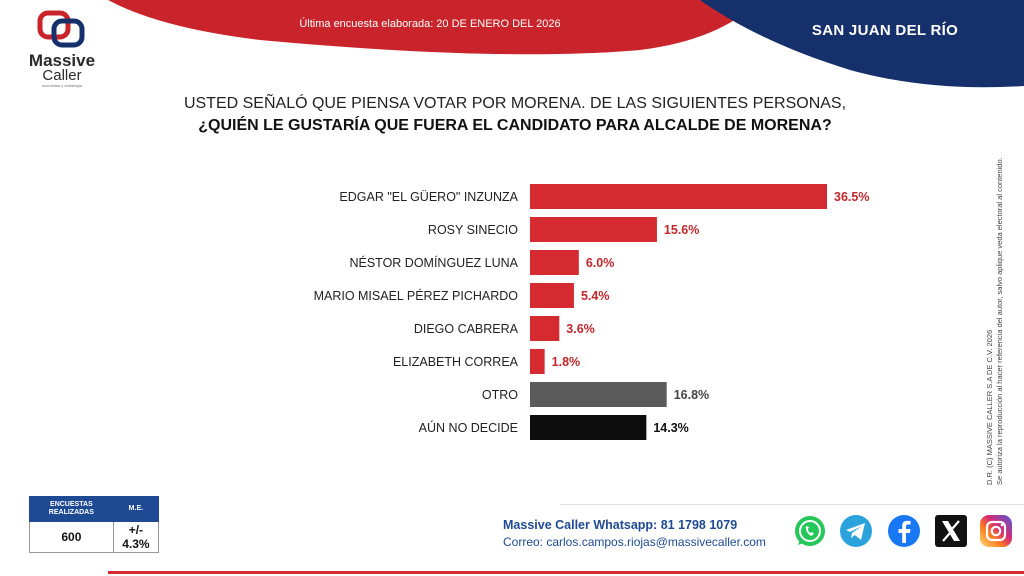  I want to click on surveys-value: 600, so click(71, 537).